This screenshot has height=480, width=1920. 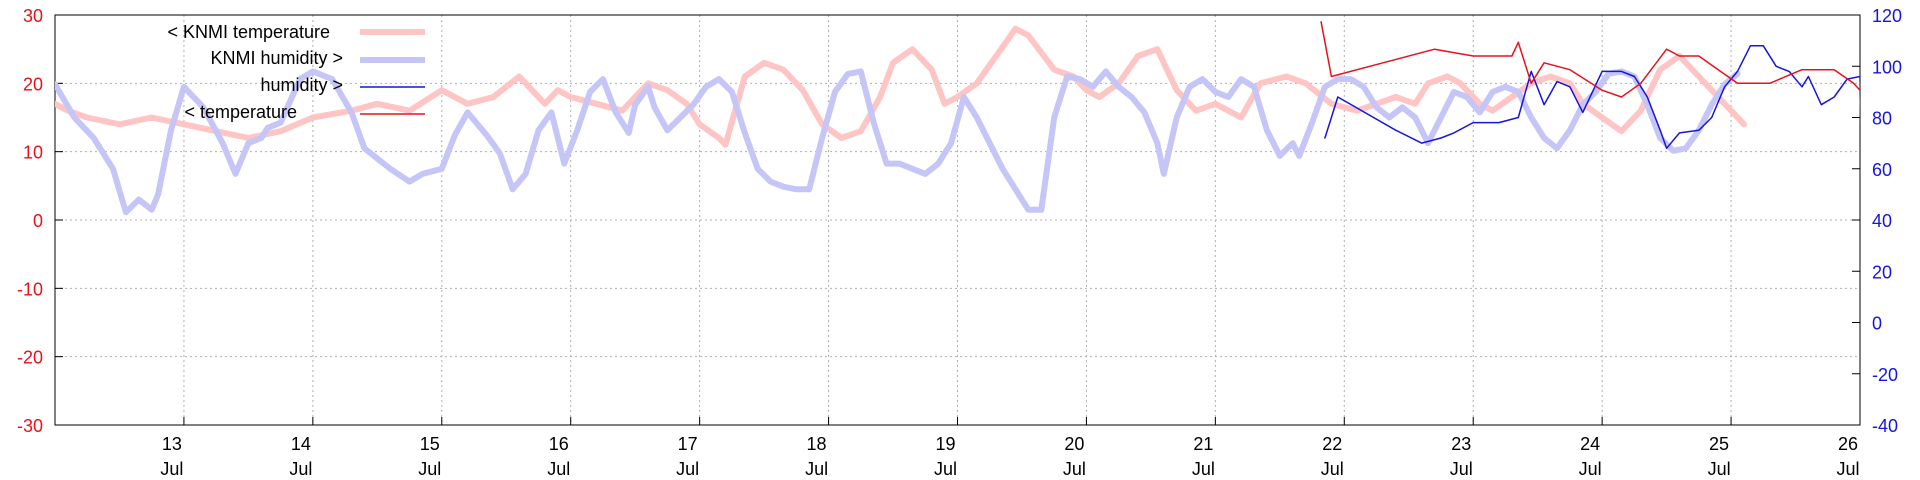 What do you see at coordinates (240, 112) in the screenshot?
I see `legend-label-temperature: < temperature` at bounding box center [240, 112].